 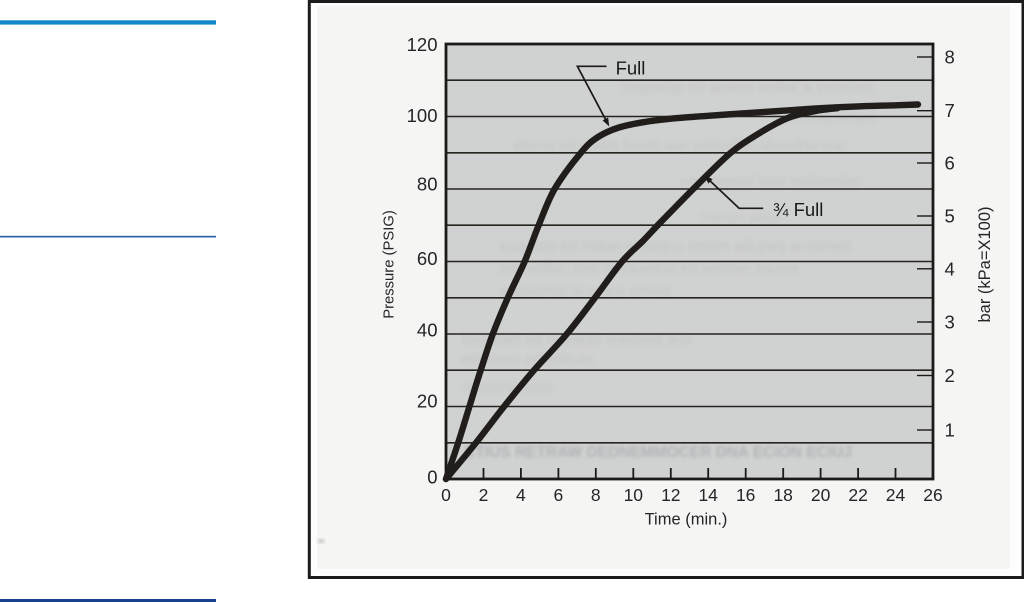 What do you see at coordinates (427, 330) in the screenshot?
I see `svg-text: 40` at bounding box center [427, 330].